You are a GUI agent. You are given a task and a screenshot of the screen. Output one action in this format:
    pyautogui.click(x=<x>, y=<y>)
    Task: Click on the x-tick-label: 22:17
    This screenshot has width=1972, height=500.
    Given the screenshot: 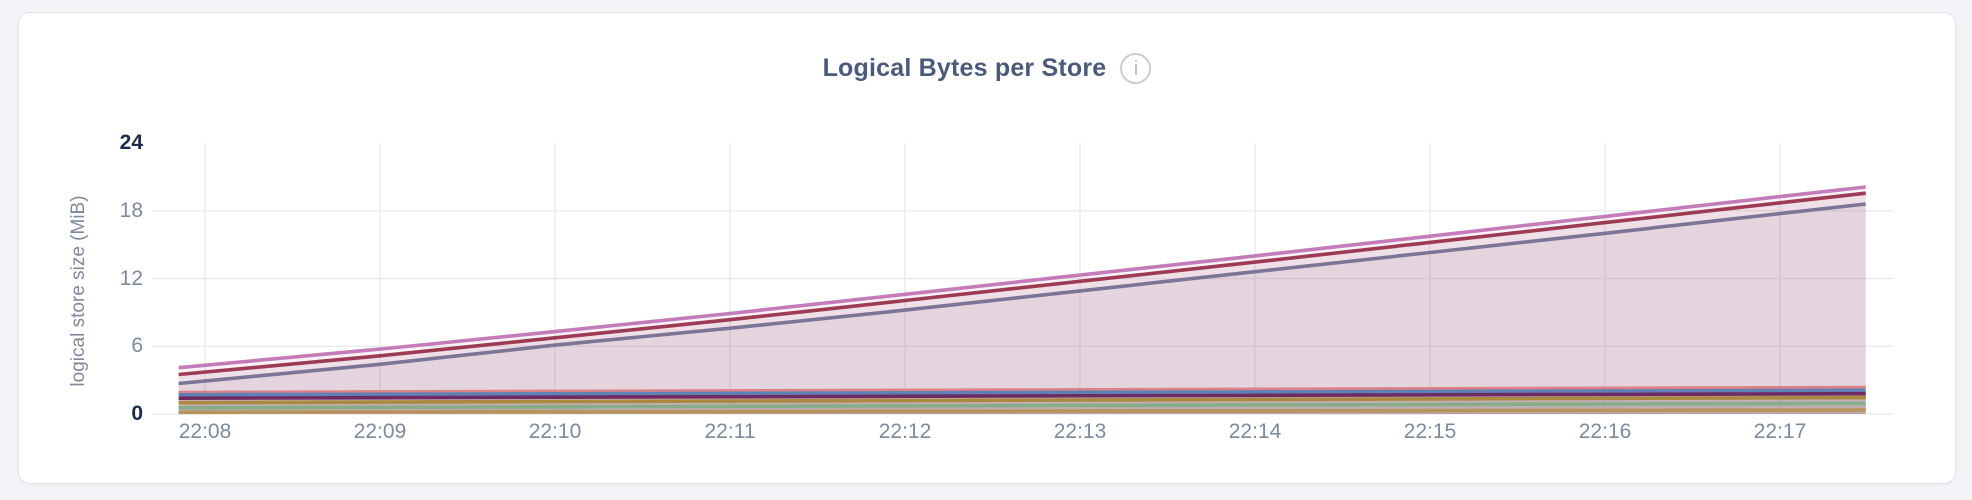 What is the action you would take?
    pyautogui.click(x=1780, y=431)
    